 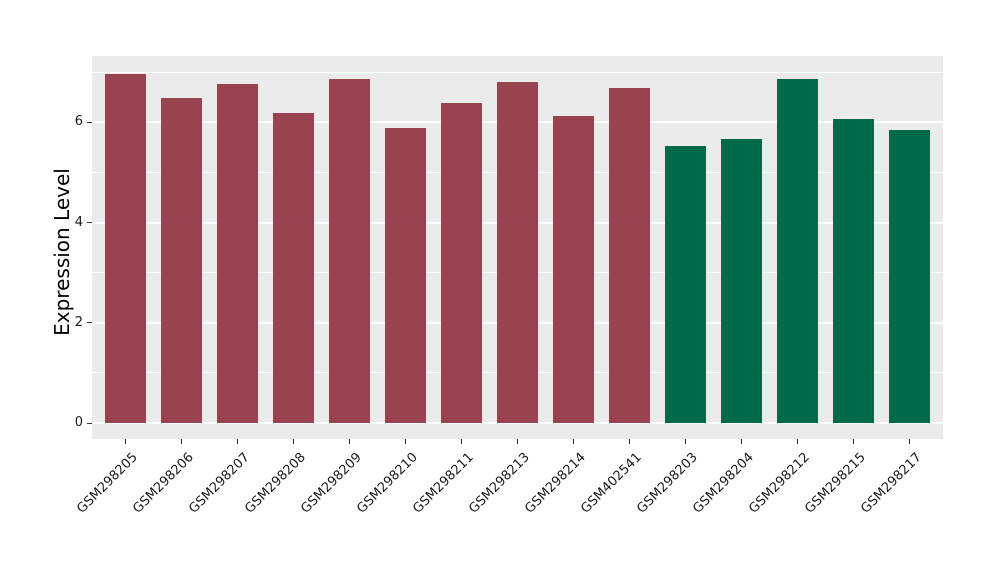 I want to click on bar-GSM298203, so click(x=685, y=284).